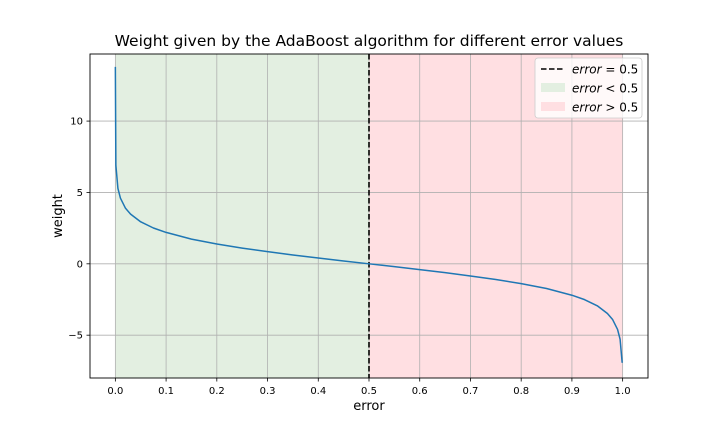  What do you see at coordinates (80, 264) in the screenshot?
I see `y-tick-label: 0` at bounding box center [80, 264].